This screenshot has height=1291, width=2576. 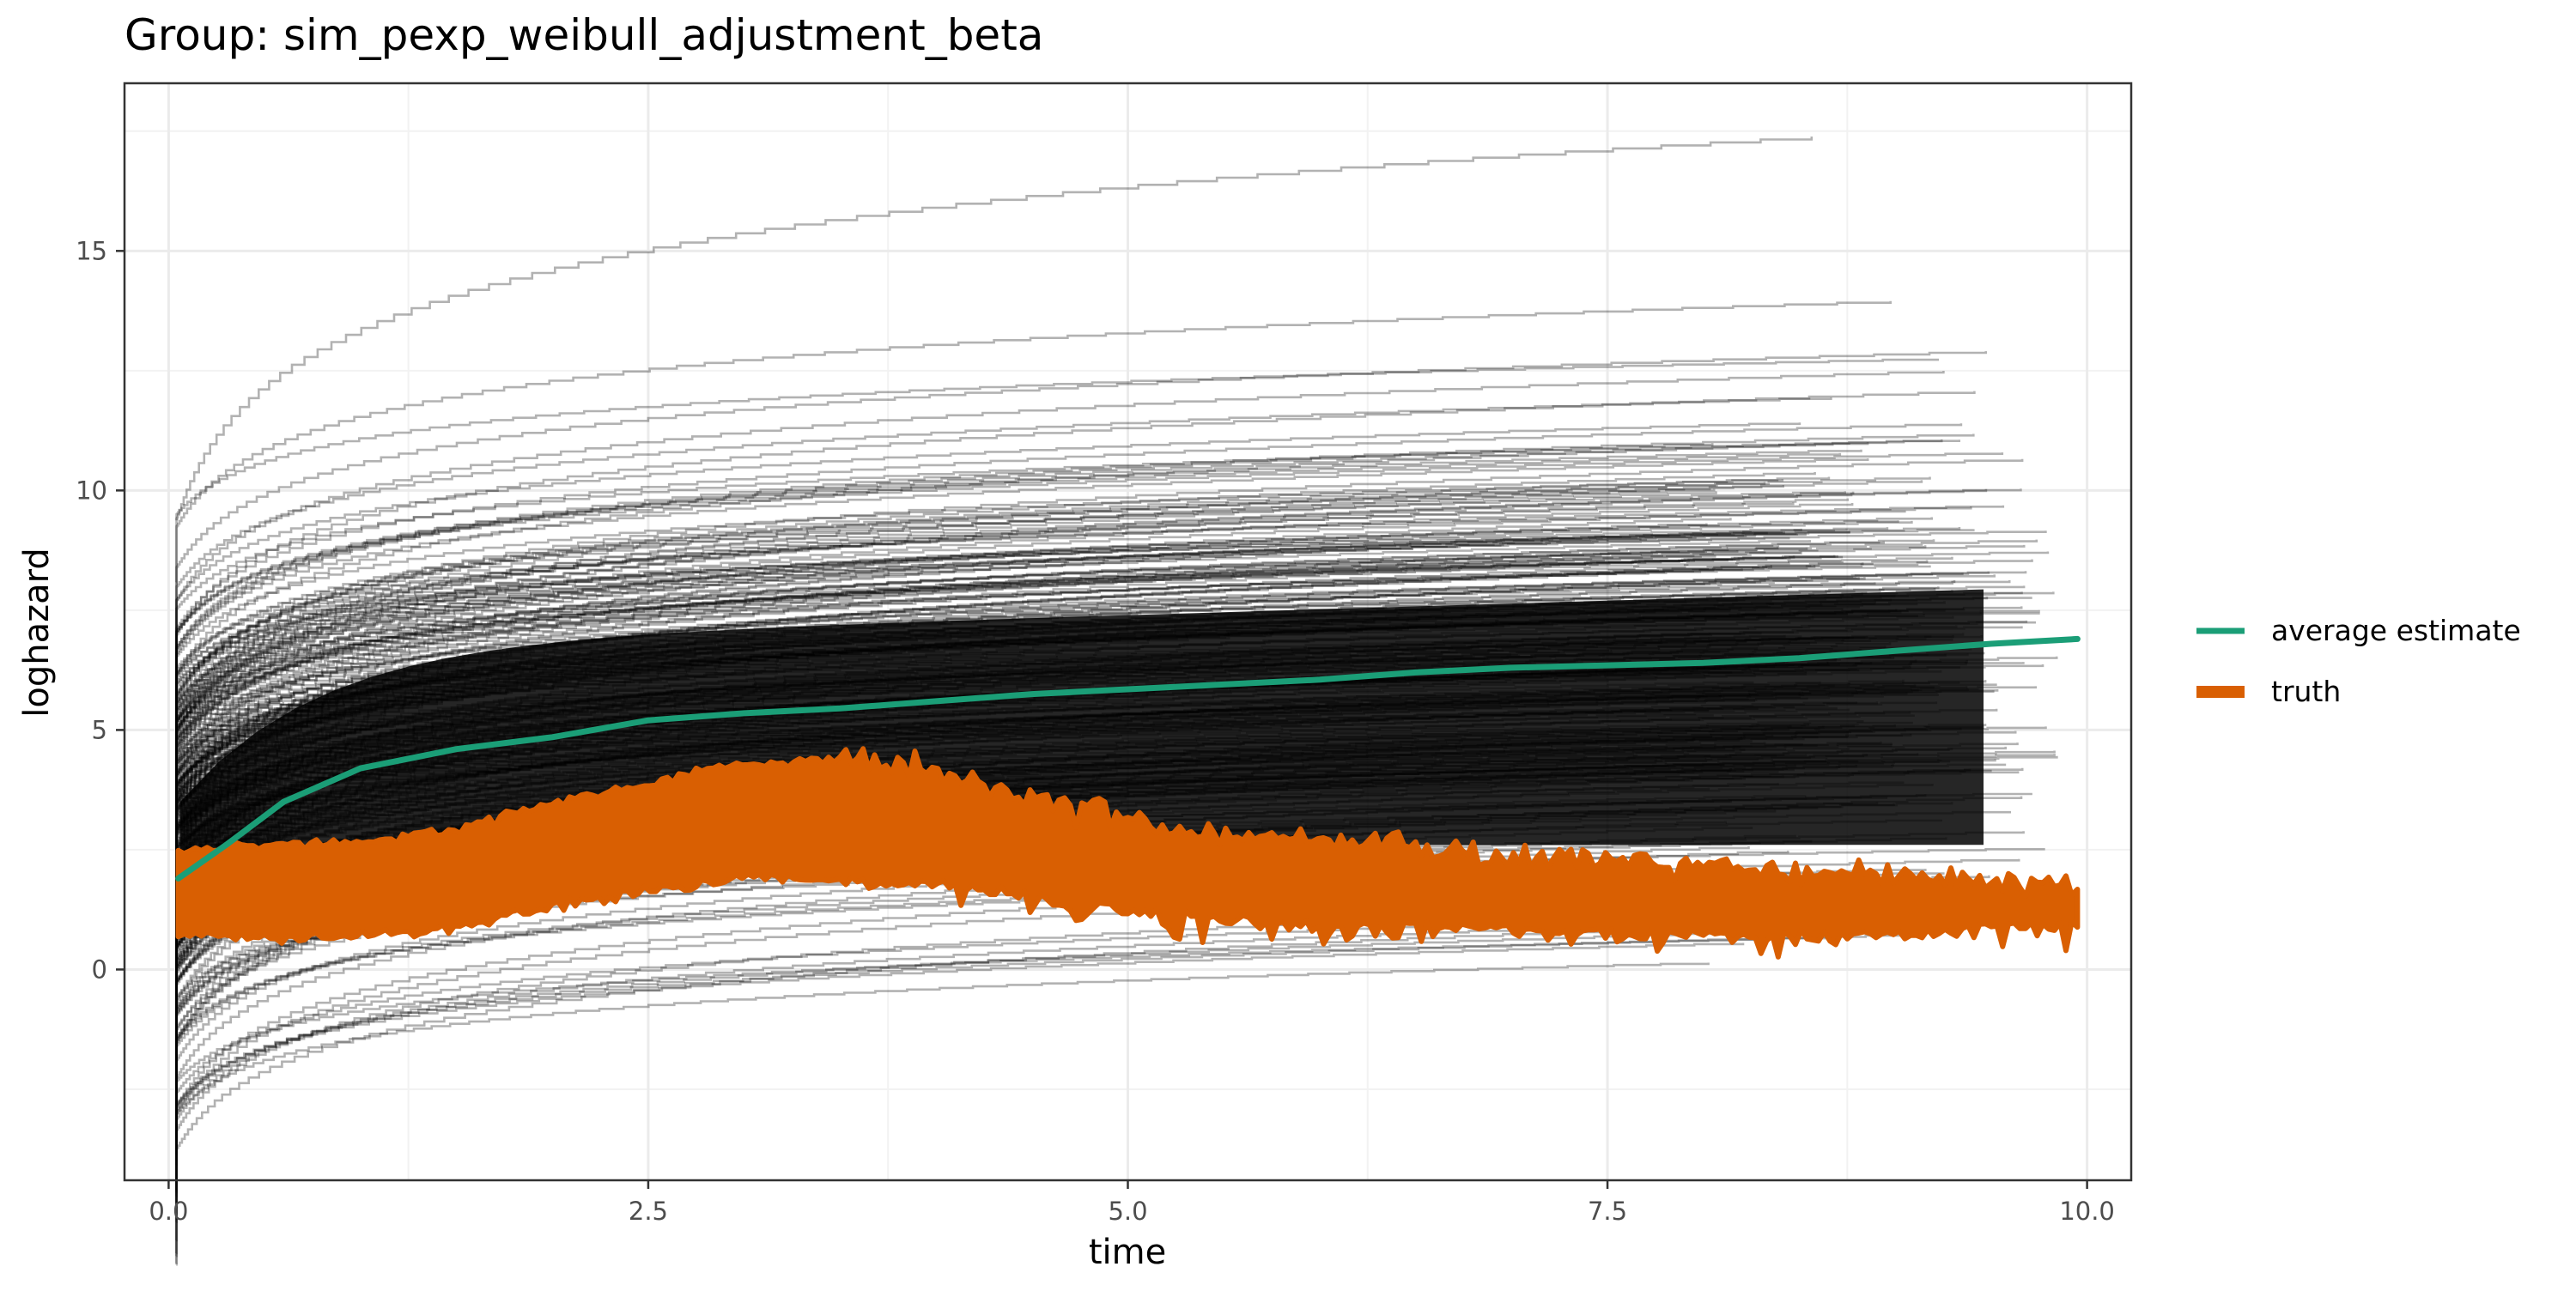 What do you see at coordinates (2087, 1211) in the screenshot?
I see `x-tick-label: 10.0` at bounding box center [2087, 1211].